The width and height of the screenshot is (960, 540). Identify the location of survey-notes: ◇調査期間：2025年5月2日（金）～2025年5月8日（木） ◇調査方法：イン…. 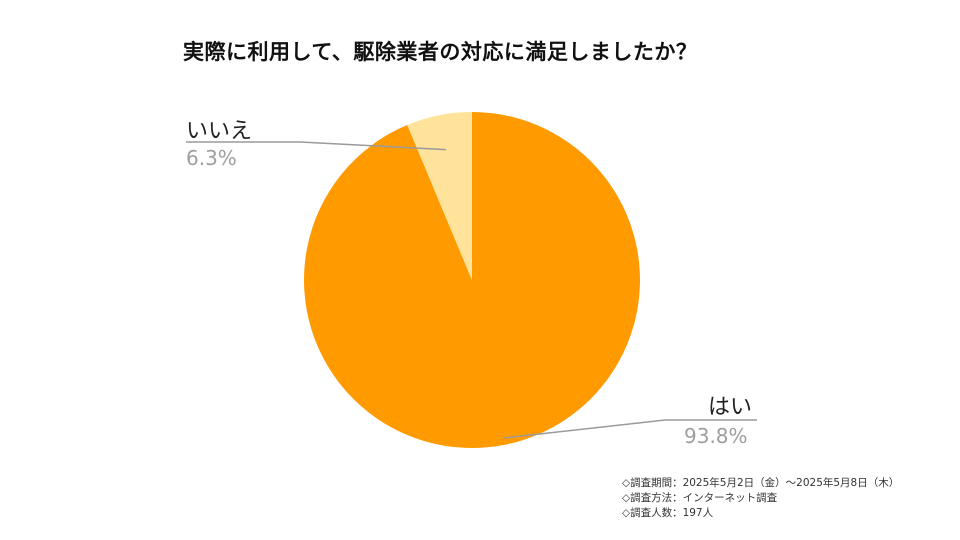
(760, 498).